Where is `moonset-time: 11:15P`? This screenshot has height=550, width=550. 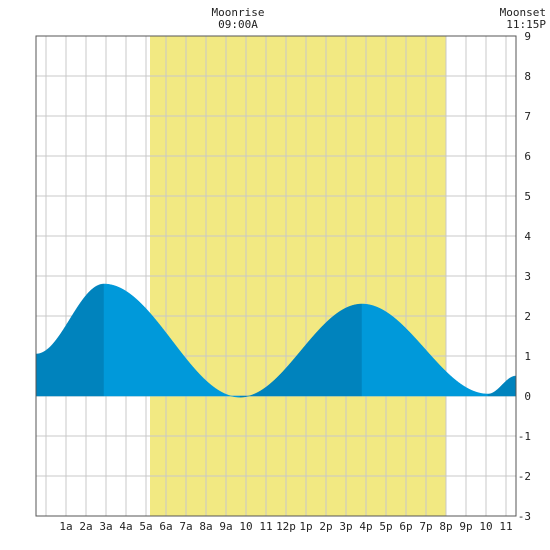
moonset-time: 11:15P is located at coordinates (526, 24).